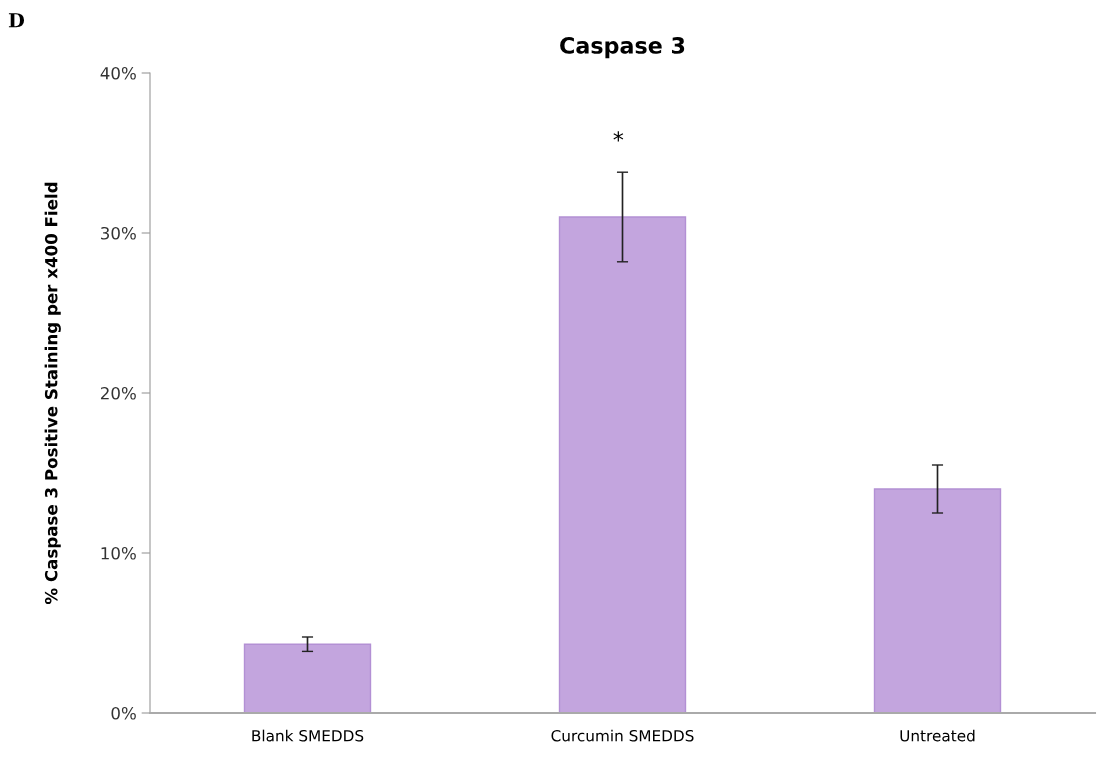 The image size is (1102, 763). What do you see at coordinates (16, 20) in the screenshot?
I see `text: D` at bounding box center [16, 20].